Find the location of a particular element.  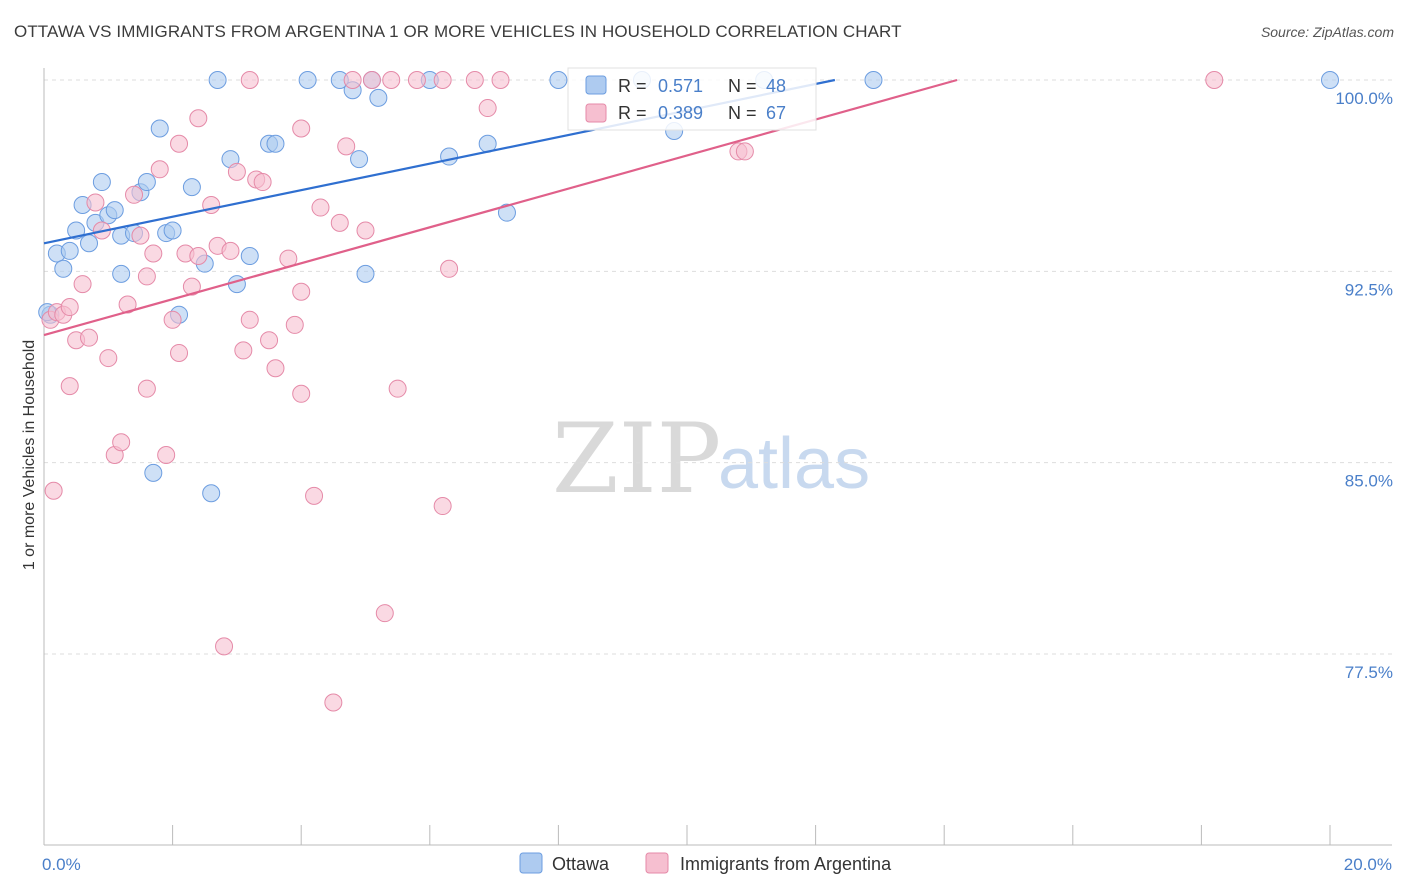

y-tick-label: 77.5% is located at coordinates (1369, 672).